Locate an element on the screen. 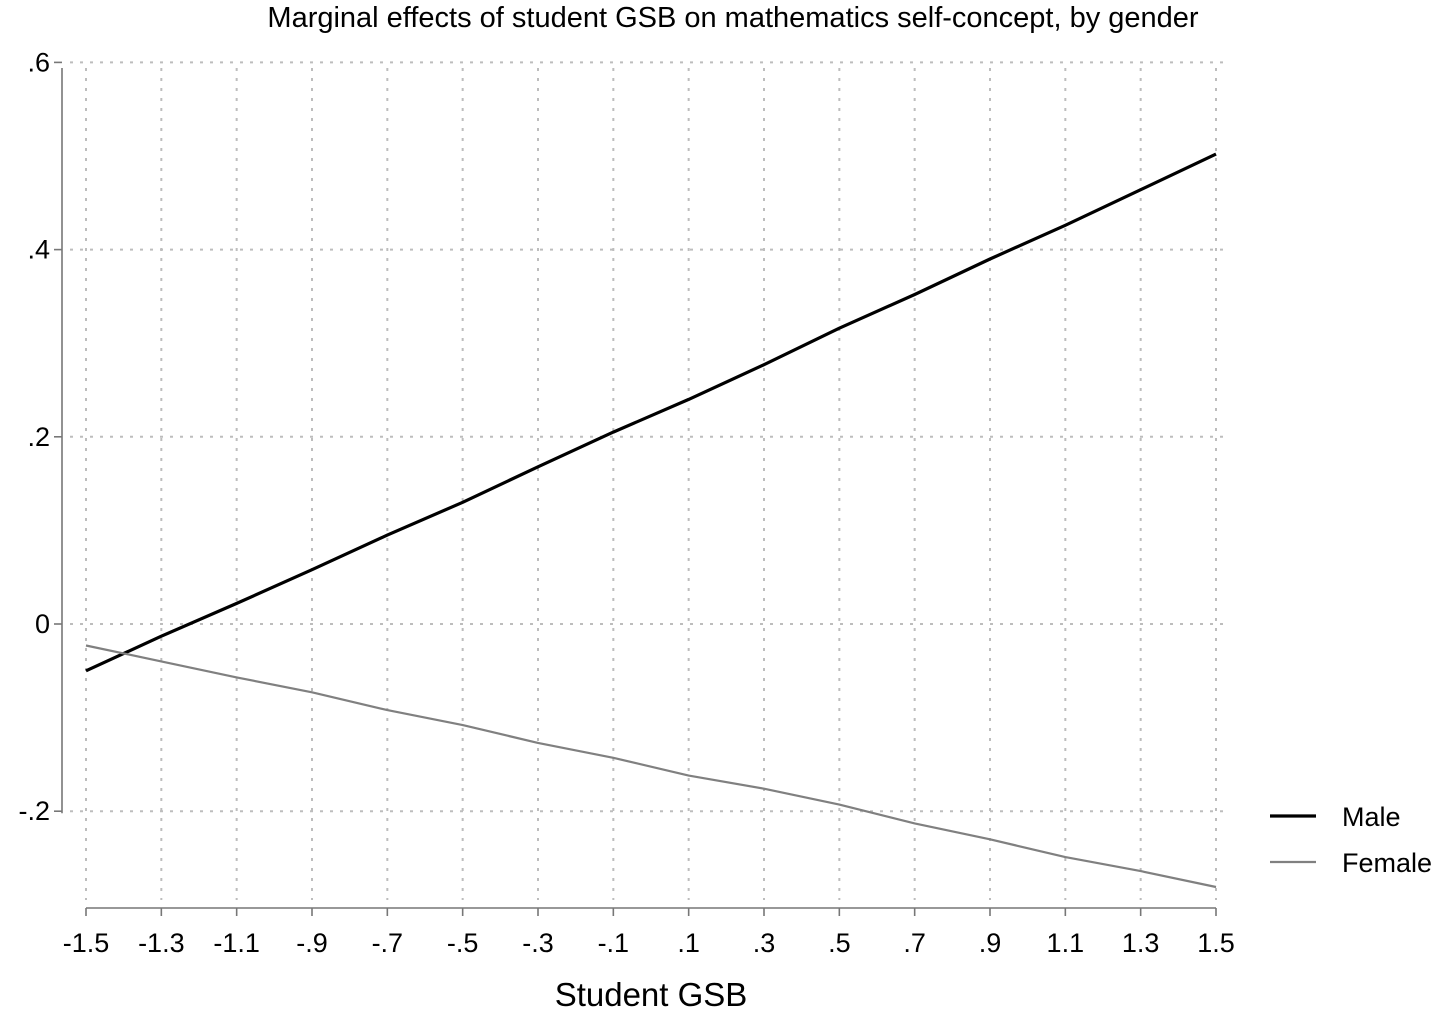 Image resolution: width=1450 pixels, height=1012 pixels. y-tick-label-4: .6 is located at coordinates (38, 62).